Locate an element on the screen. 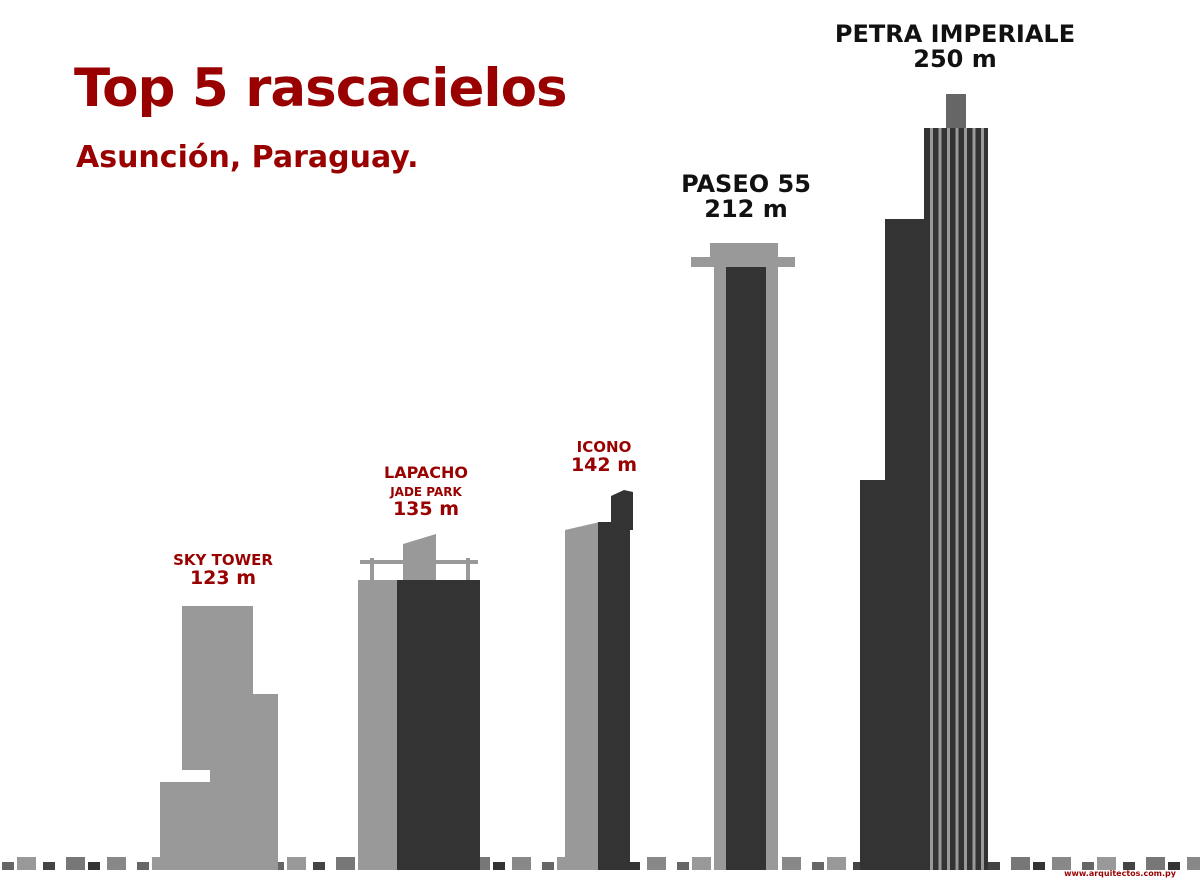  label-paseo-55-height: 212 m is located at coordinates (746, 209).